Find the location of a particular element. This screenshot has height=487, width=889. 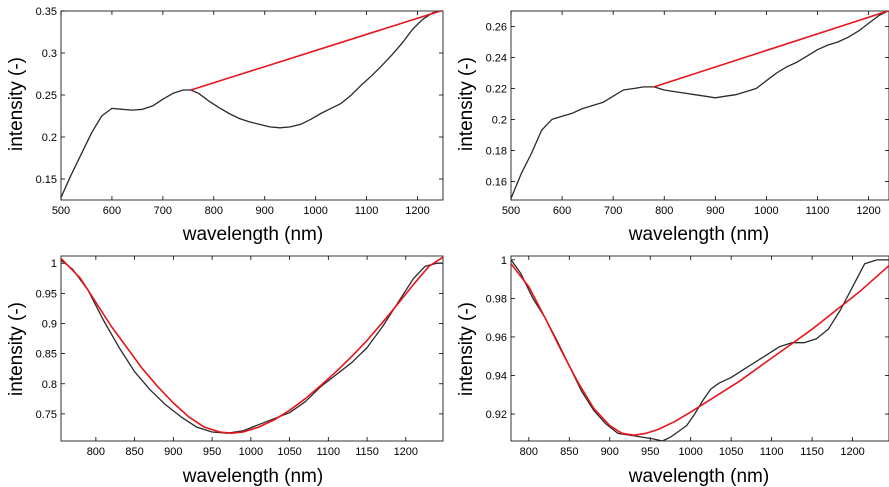

y-tick-label: 0.75 is located at coordinates (46, 415).